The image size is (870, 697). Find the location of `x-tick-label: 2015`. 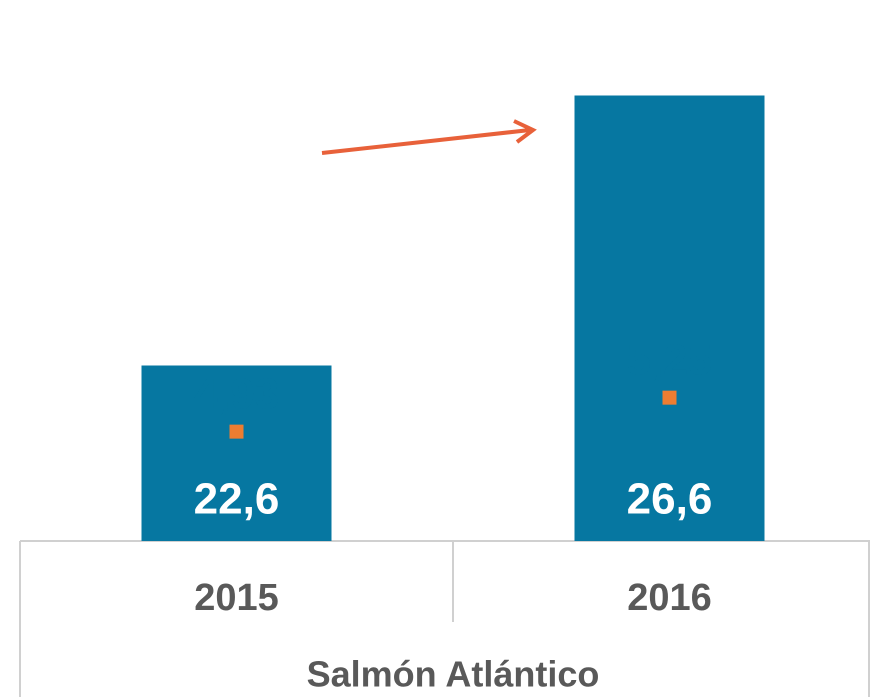

x-tick-label: 2015 is located at coordinates (236, 598).